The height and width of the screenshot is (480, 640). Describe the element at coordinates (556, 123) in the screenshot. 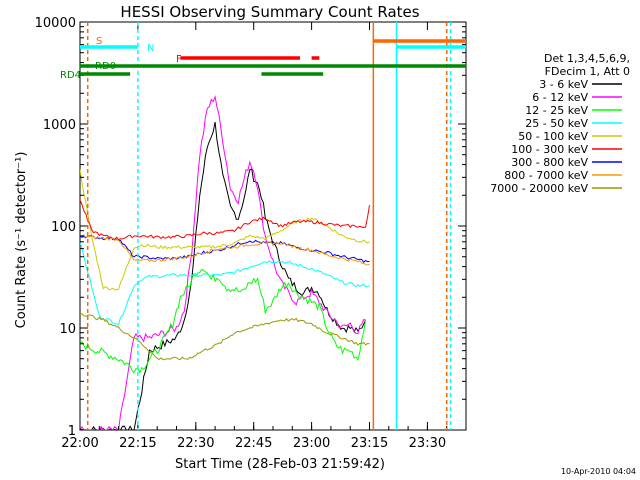

I see `legend-label: 25 - 50 keV` at that location.